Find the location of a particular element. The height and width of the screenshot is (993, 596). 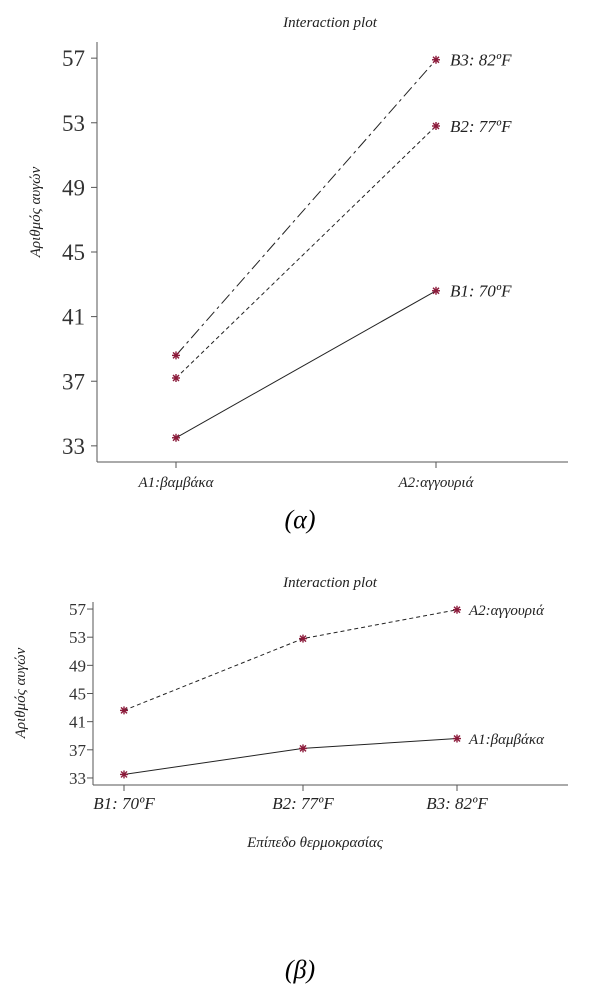

series-label: A1:βαμβάκα is located at coordinates (506, 740).